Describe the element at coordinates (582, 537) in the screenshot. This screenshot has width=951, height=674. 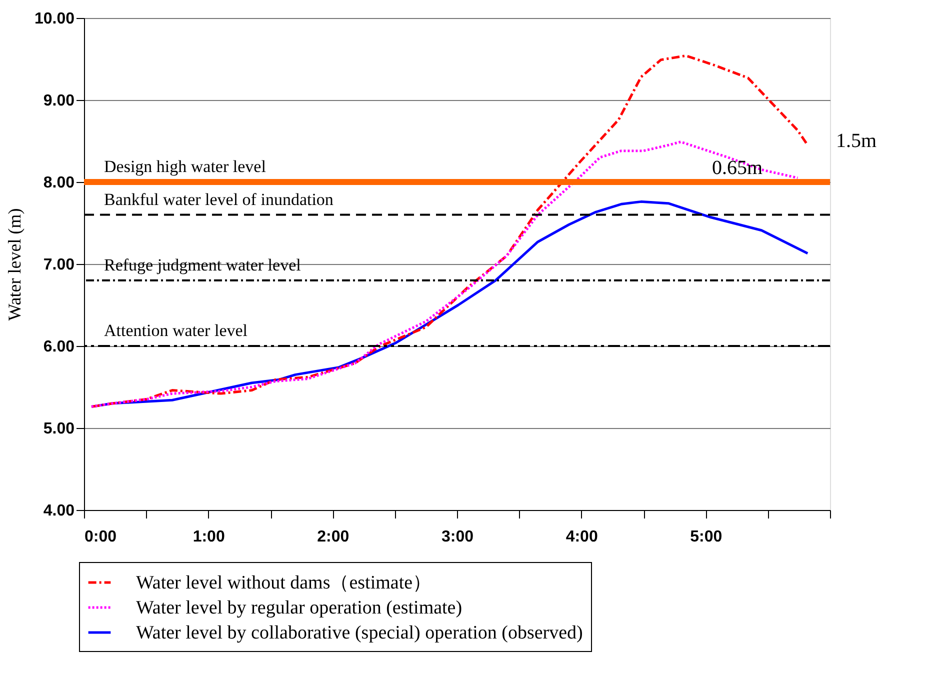
I see `x-tick-label: 4:00` at that location.